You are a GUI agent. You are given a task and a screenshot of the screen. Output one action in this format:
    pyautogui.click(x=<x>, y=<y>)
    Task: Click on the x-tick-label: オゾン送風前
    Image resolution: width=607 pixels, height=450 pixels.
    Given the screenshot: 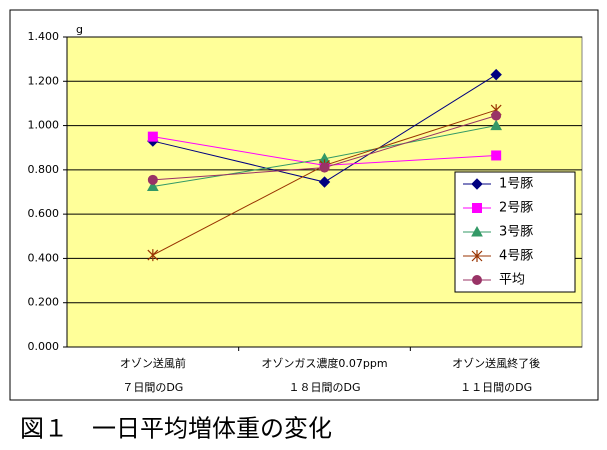 What is the action you would take?
    pyautogui.click(x=153, y=363)
    